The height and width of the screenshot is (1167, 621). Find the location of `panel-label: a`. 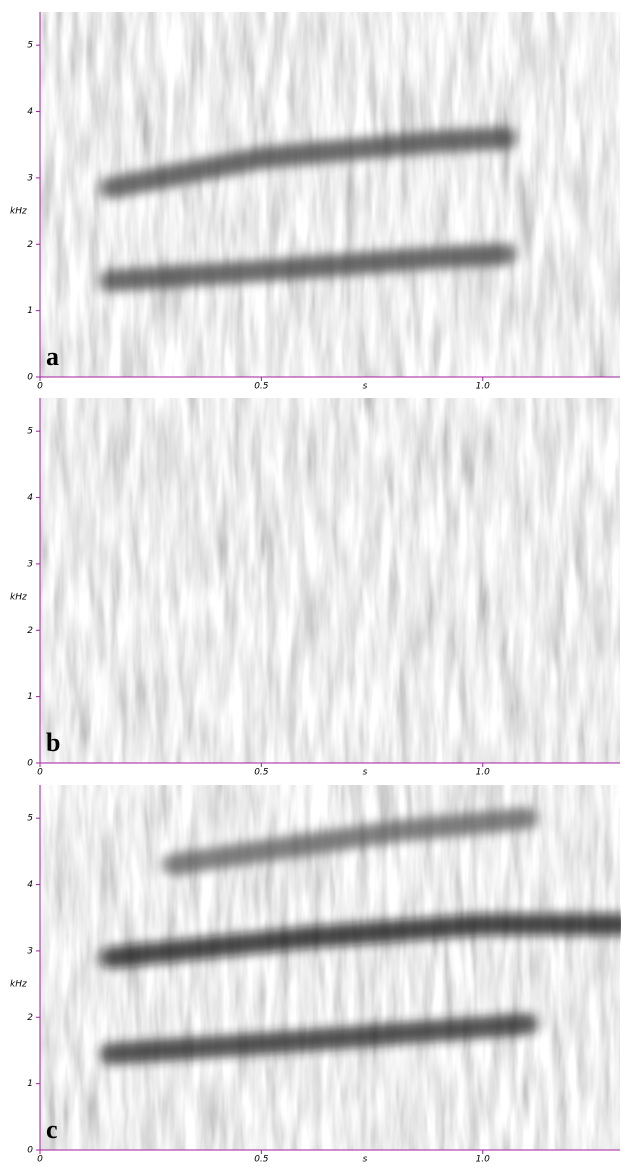

panel-label: a is located at coordinates (52, 356).